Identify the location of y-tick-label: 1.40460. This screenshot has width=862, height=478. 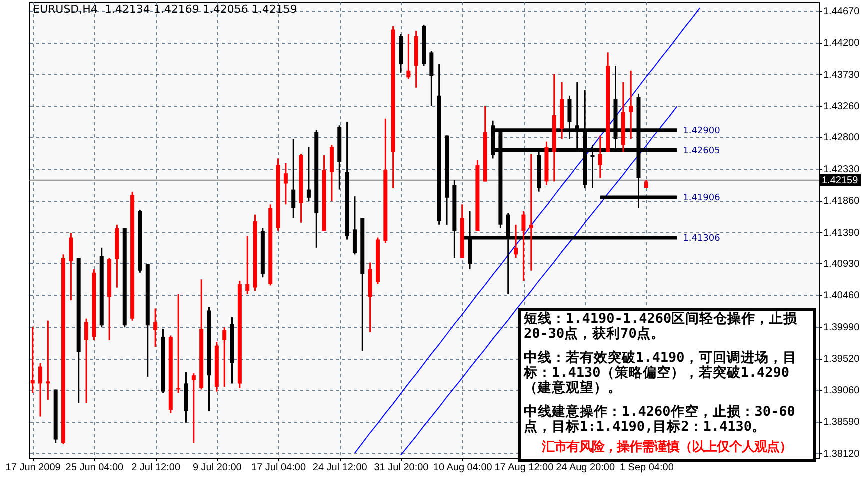
(842, 296).